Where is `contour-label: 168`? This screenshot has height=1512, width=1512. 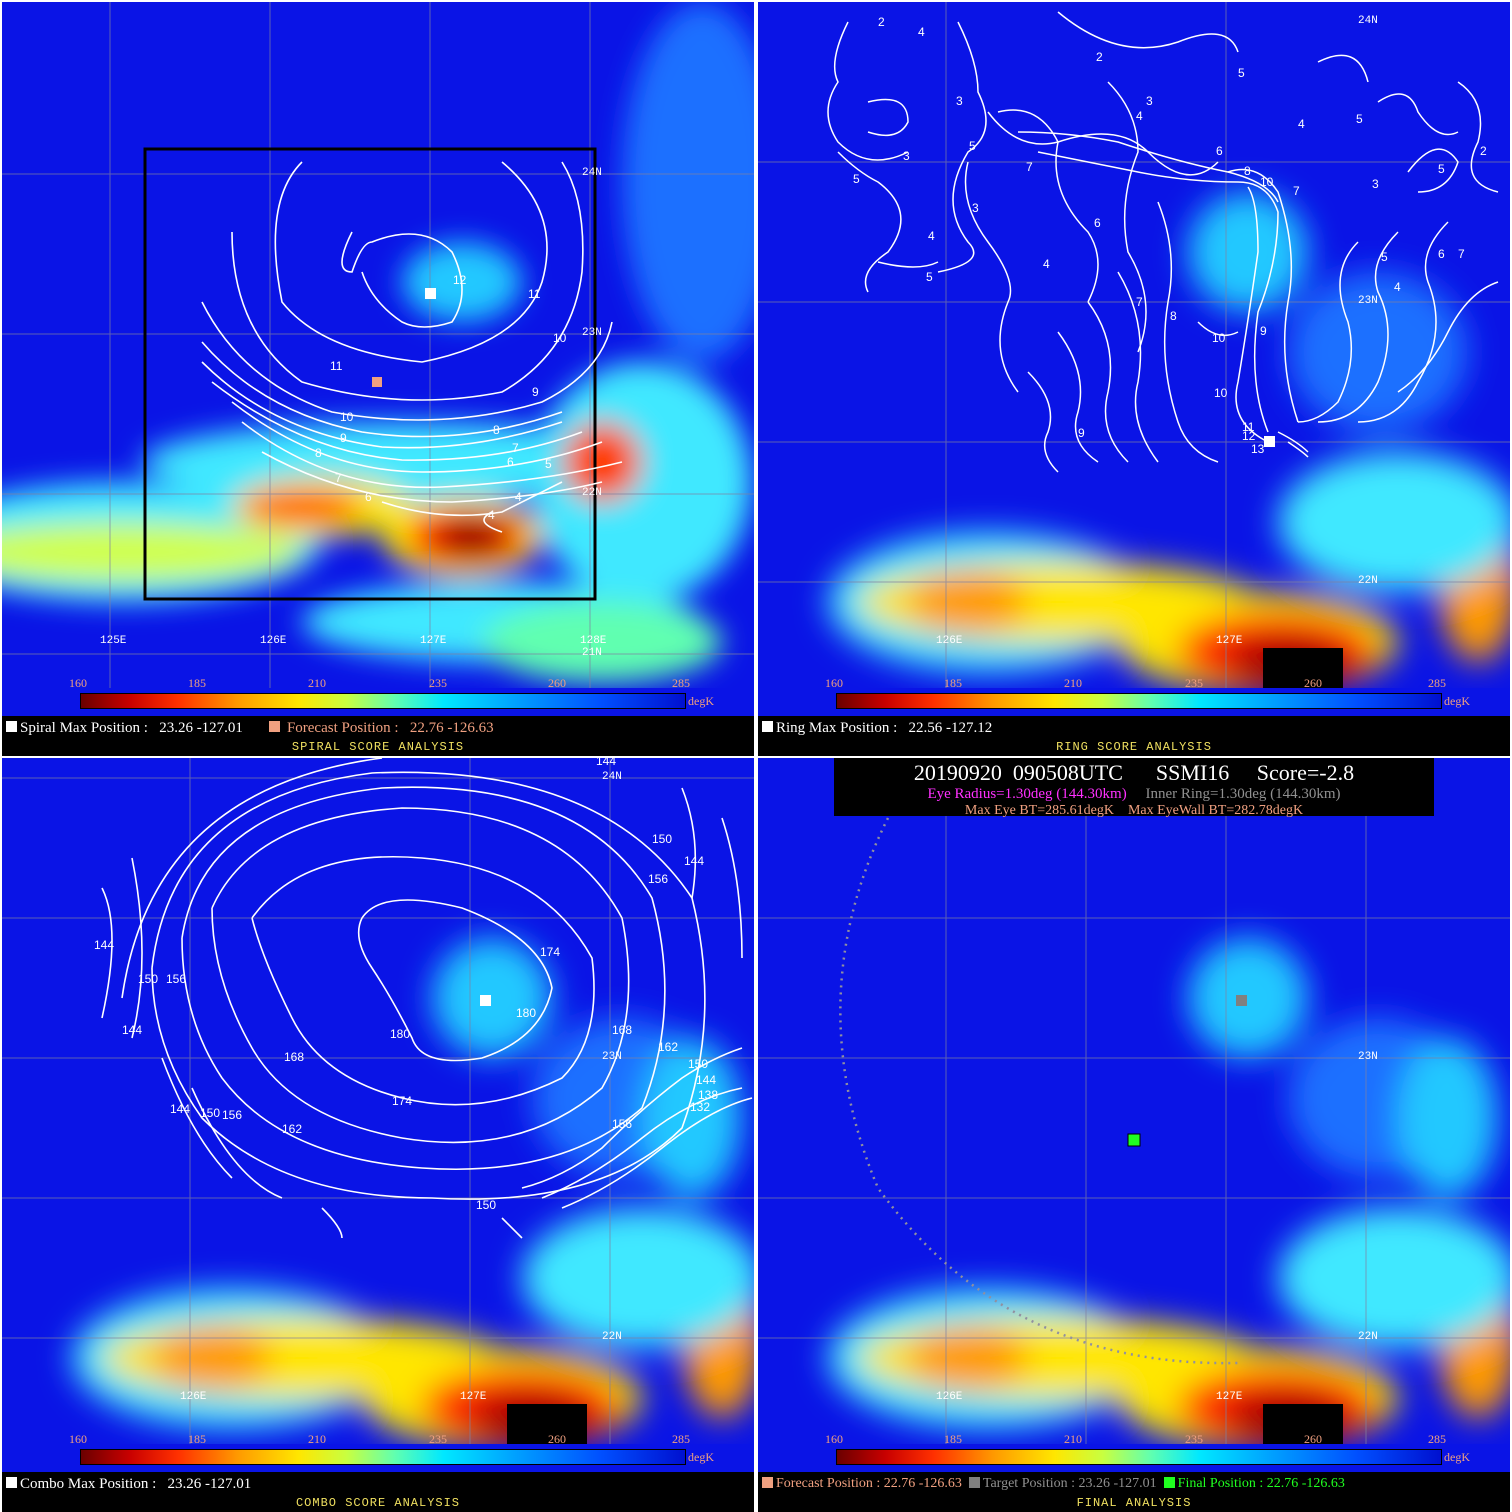
contour-label: 168 is located at coordinates (622, 1030).